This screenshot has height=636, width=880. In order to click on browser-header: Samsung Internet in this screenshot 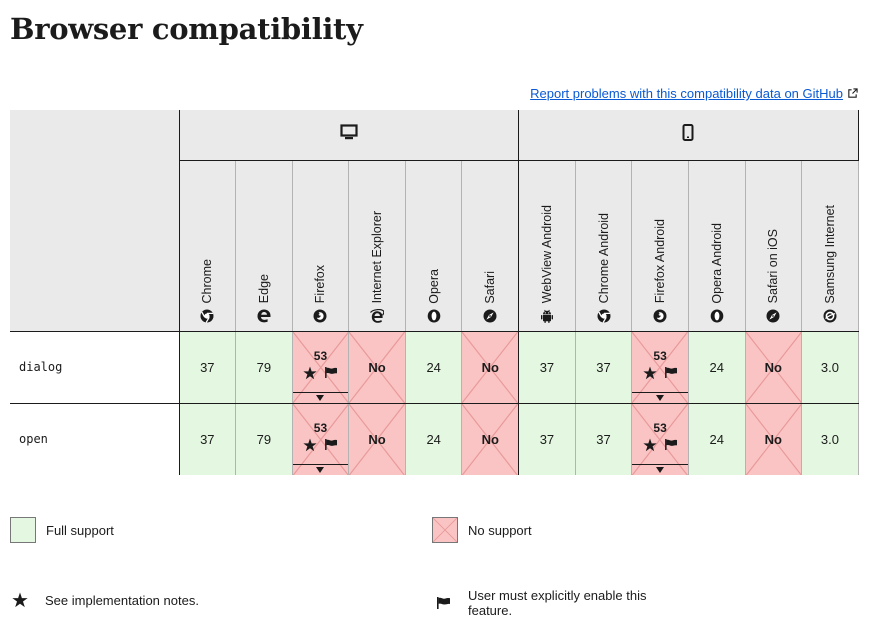, I will do `click(830, 246)`.